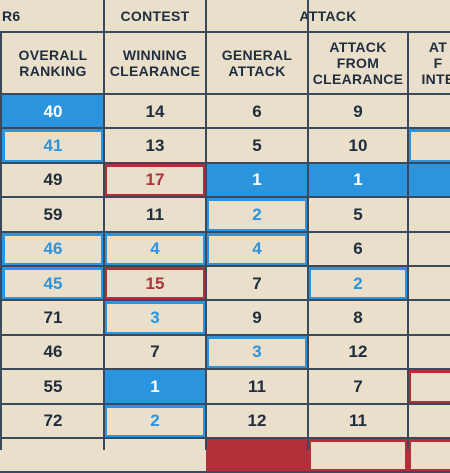 This screenshot has width=450, height=473. Describe the element at coordinates (53, 386) in the screenshot. I see `cell-overall-ranking-r9: 55` at that location.